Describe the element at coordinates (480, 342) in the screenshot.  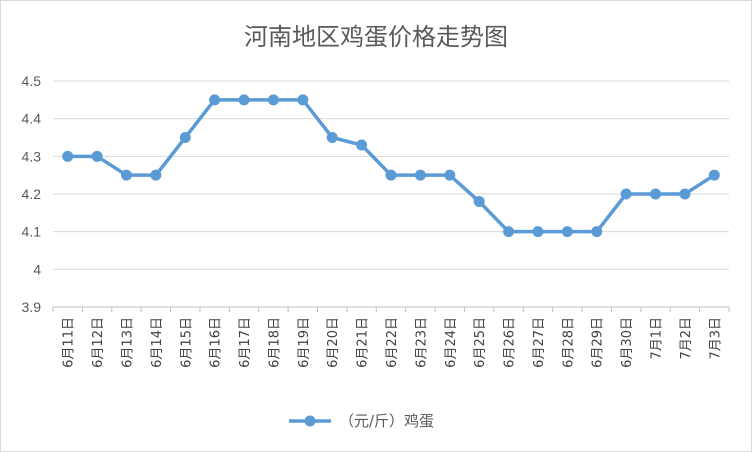
I see `x-tick-label: 6月25日` at that location.